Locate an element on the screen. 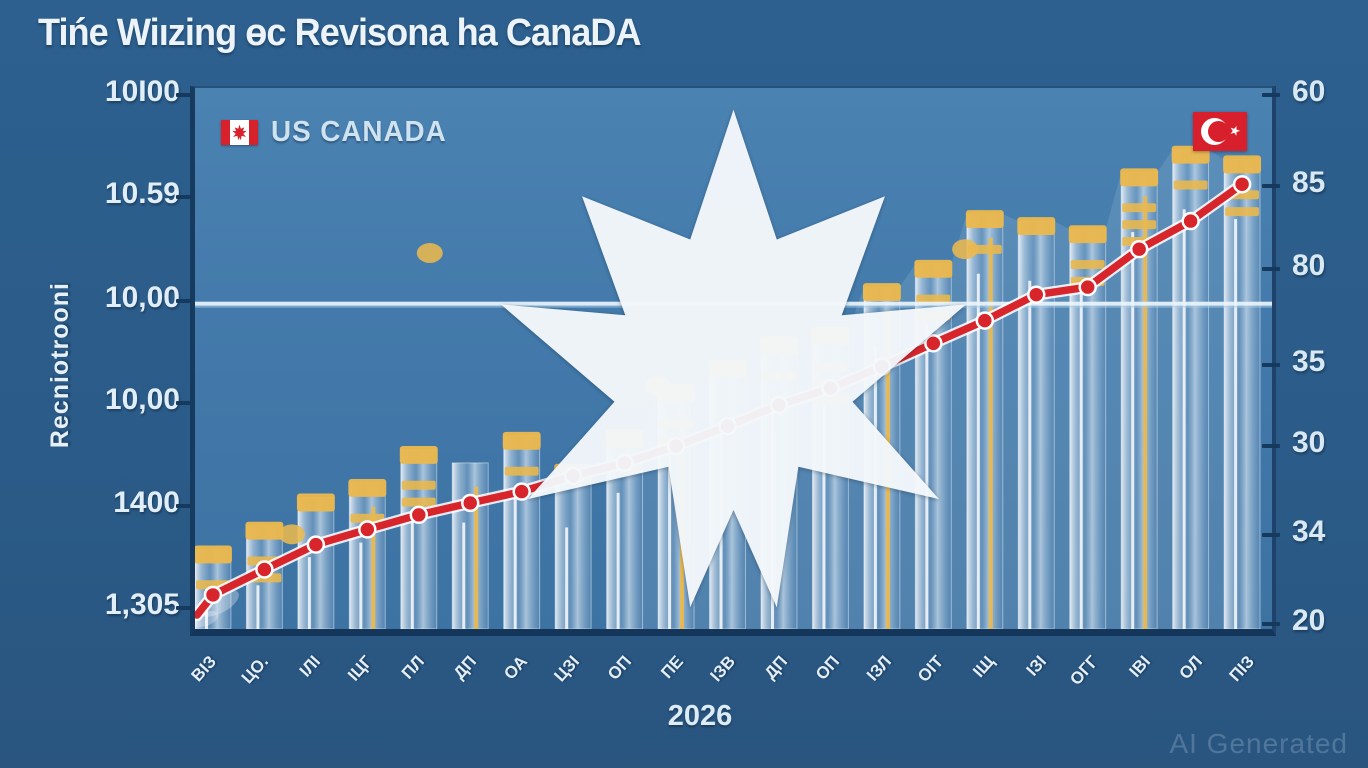  x-axis-tick-label: ВІЗ is located at coordinates (204, 669).